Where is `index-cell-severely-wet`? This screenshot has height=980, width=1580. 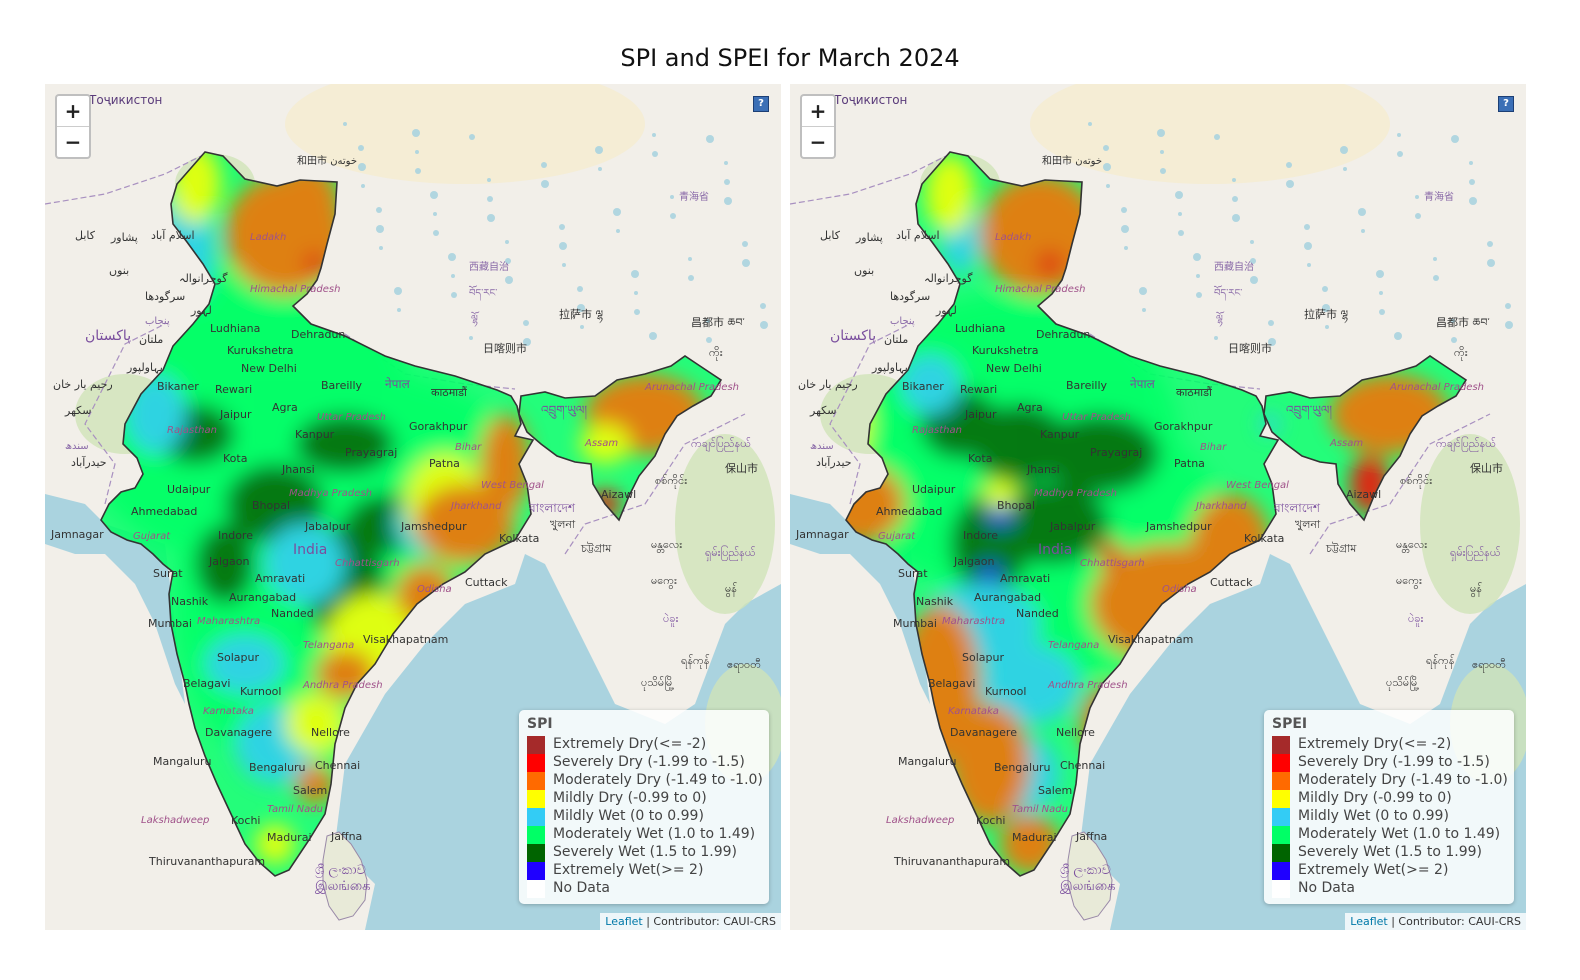 index-cell-severely-wet is located at coordinates (1100, 454).